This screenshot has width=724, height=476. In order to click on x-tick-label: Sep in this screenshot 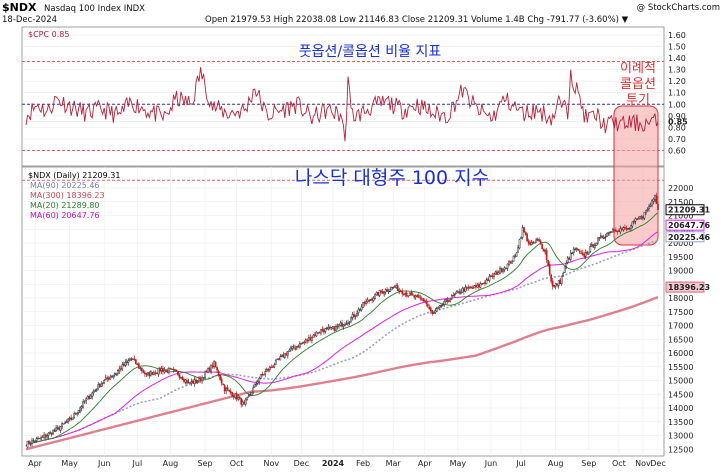, I will do `click(205, 463)`.